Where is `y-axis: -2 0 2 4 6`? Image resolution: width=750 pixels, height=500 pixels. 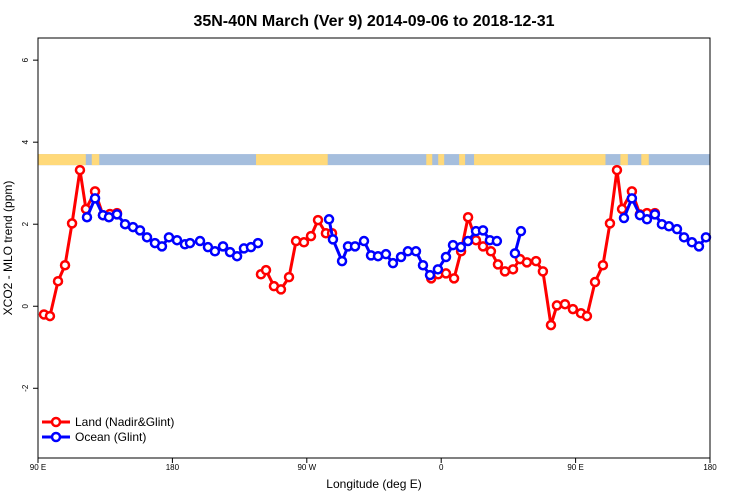
y-axis: -2 0 2 4 6 is located at coordinates (29, 224).